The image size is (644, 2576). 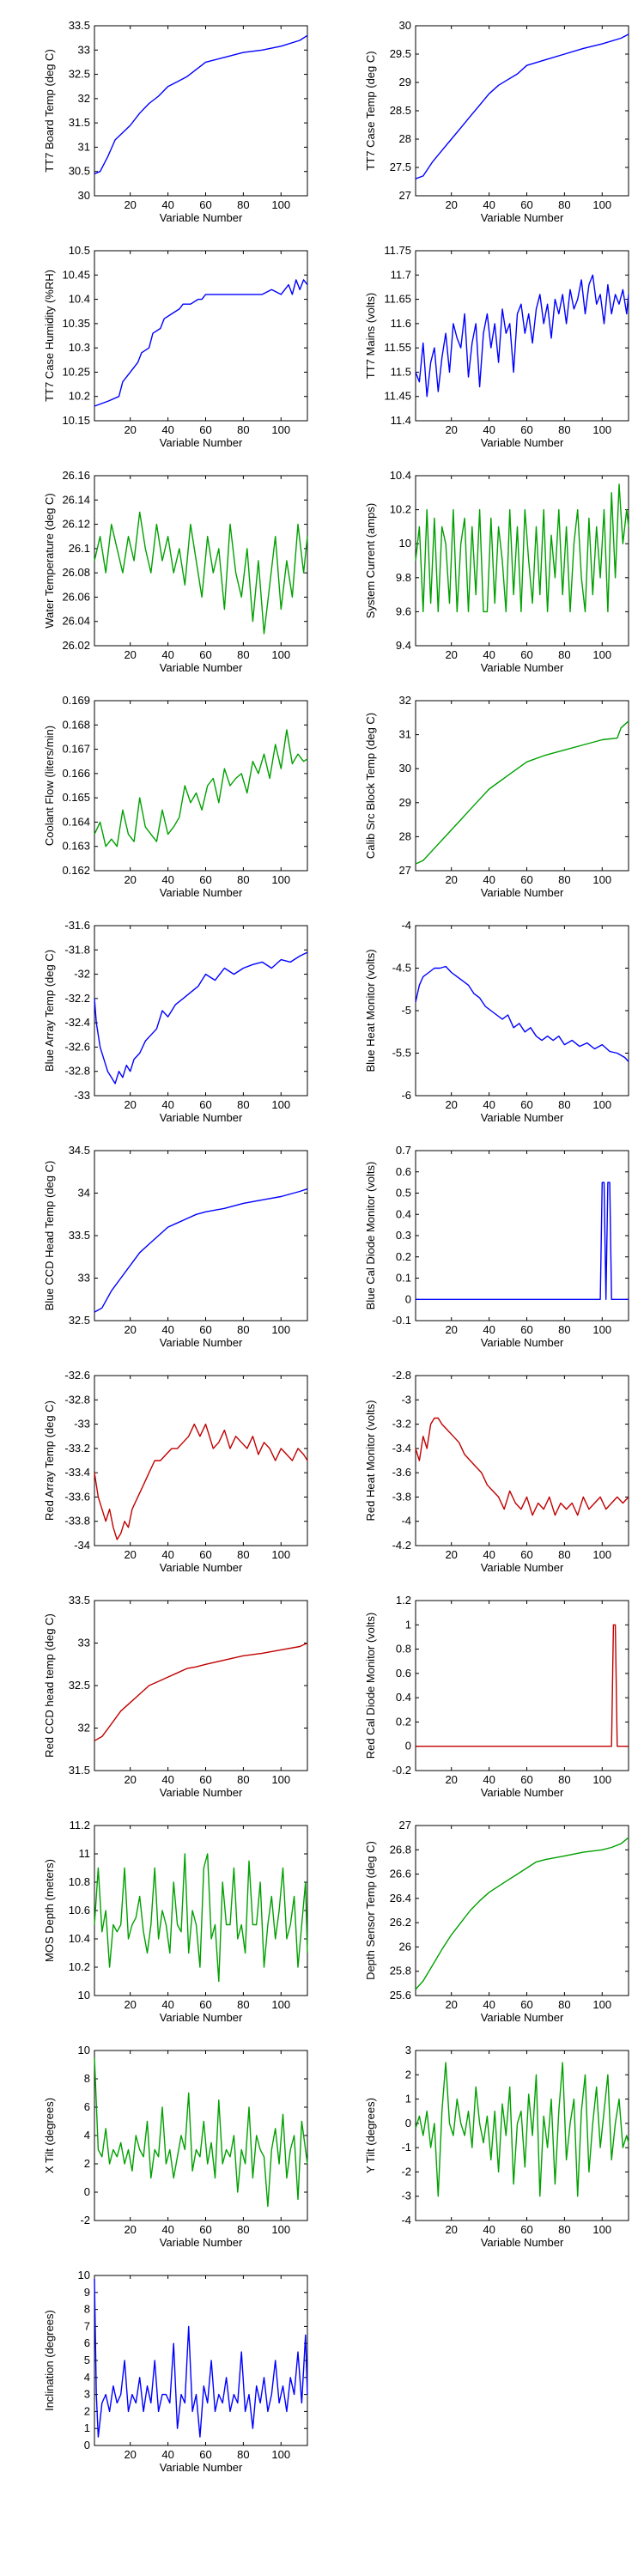 I want to click on y-tick-label: 0.8, so click(x=403, y=1649).